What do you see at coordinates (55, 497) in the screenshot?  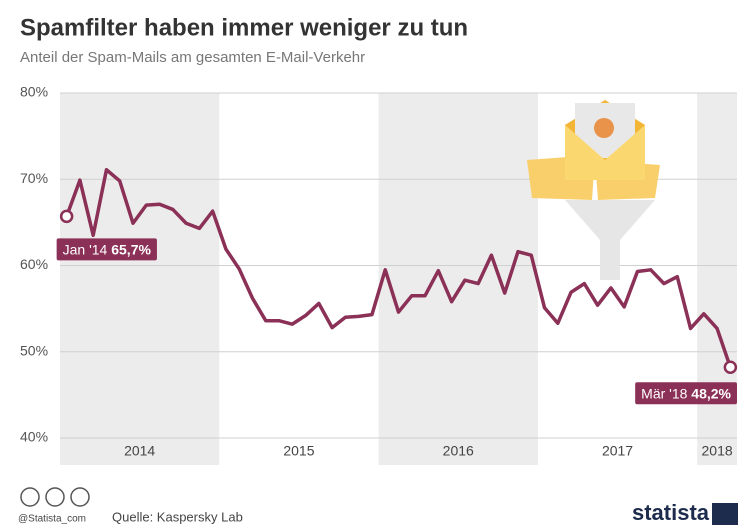 I see `by-icon` at bounding box center [55, 497].